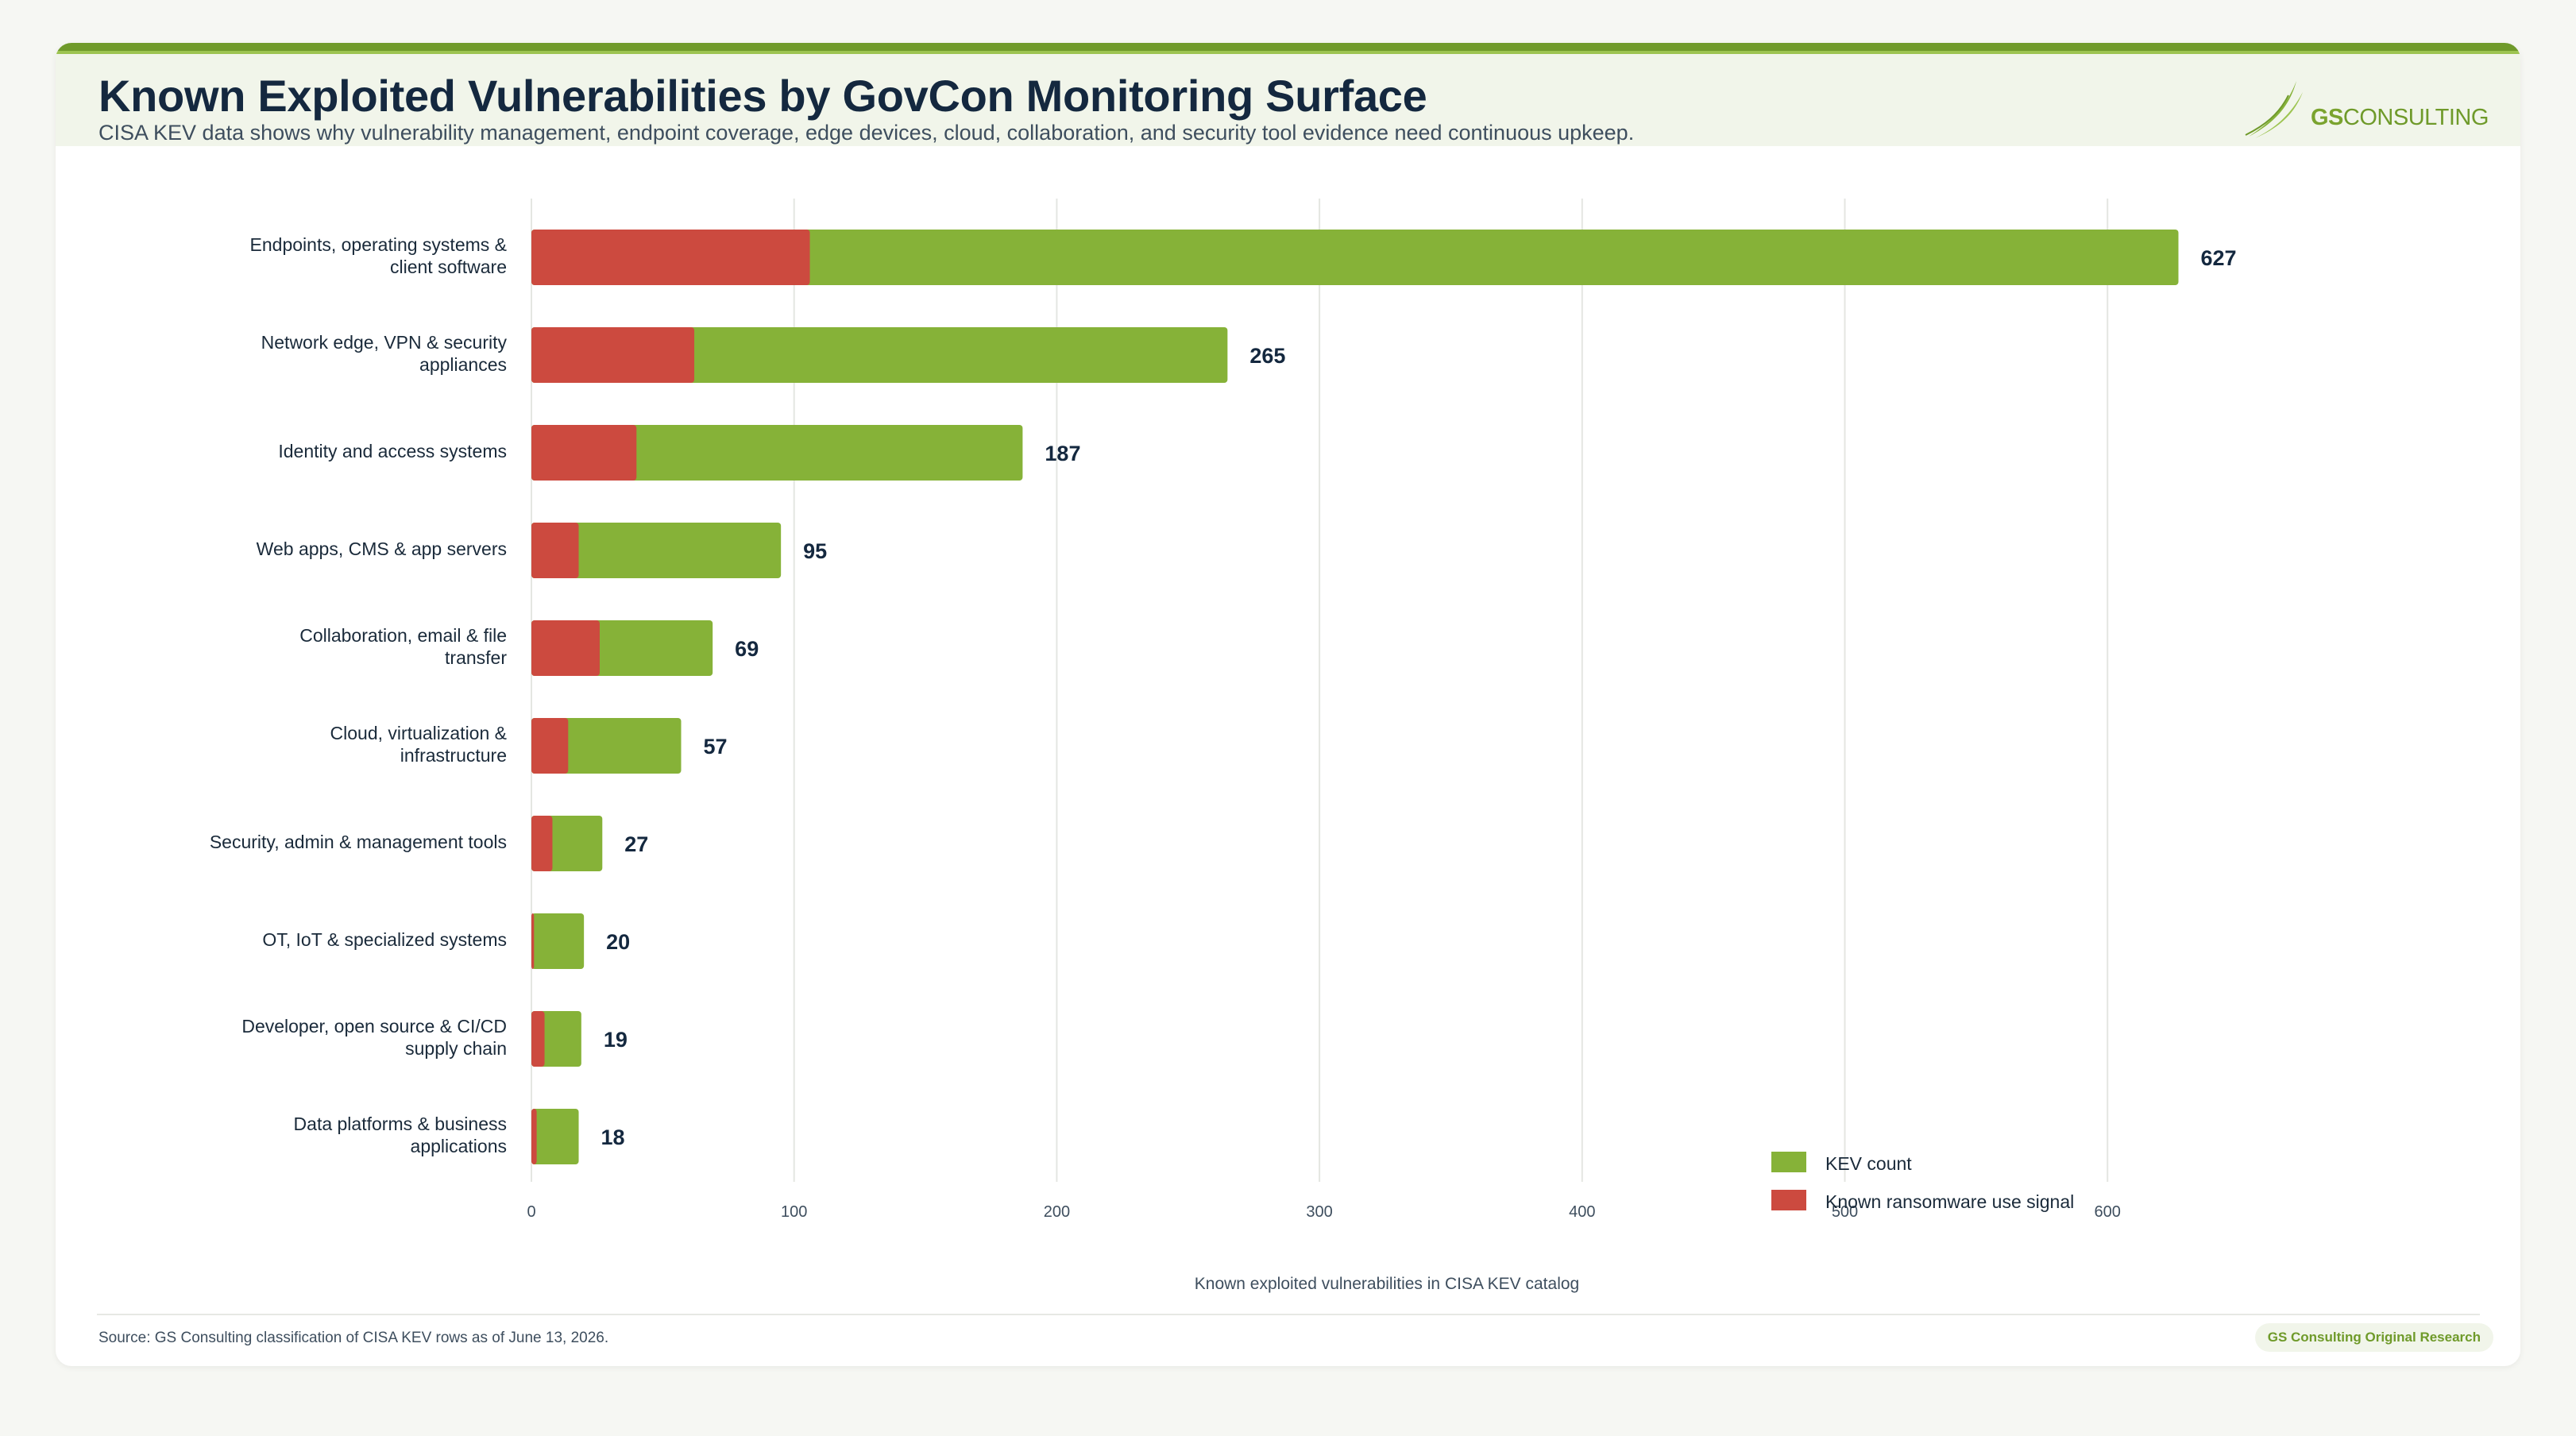 The height and width of the screenshot is (1436, 2576). I want to click on category-label-line: OT, IoT & specialized systems, so click(384, 939).